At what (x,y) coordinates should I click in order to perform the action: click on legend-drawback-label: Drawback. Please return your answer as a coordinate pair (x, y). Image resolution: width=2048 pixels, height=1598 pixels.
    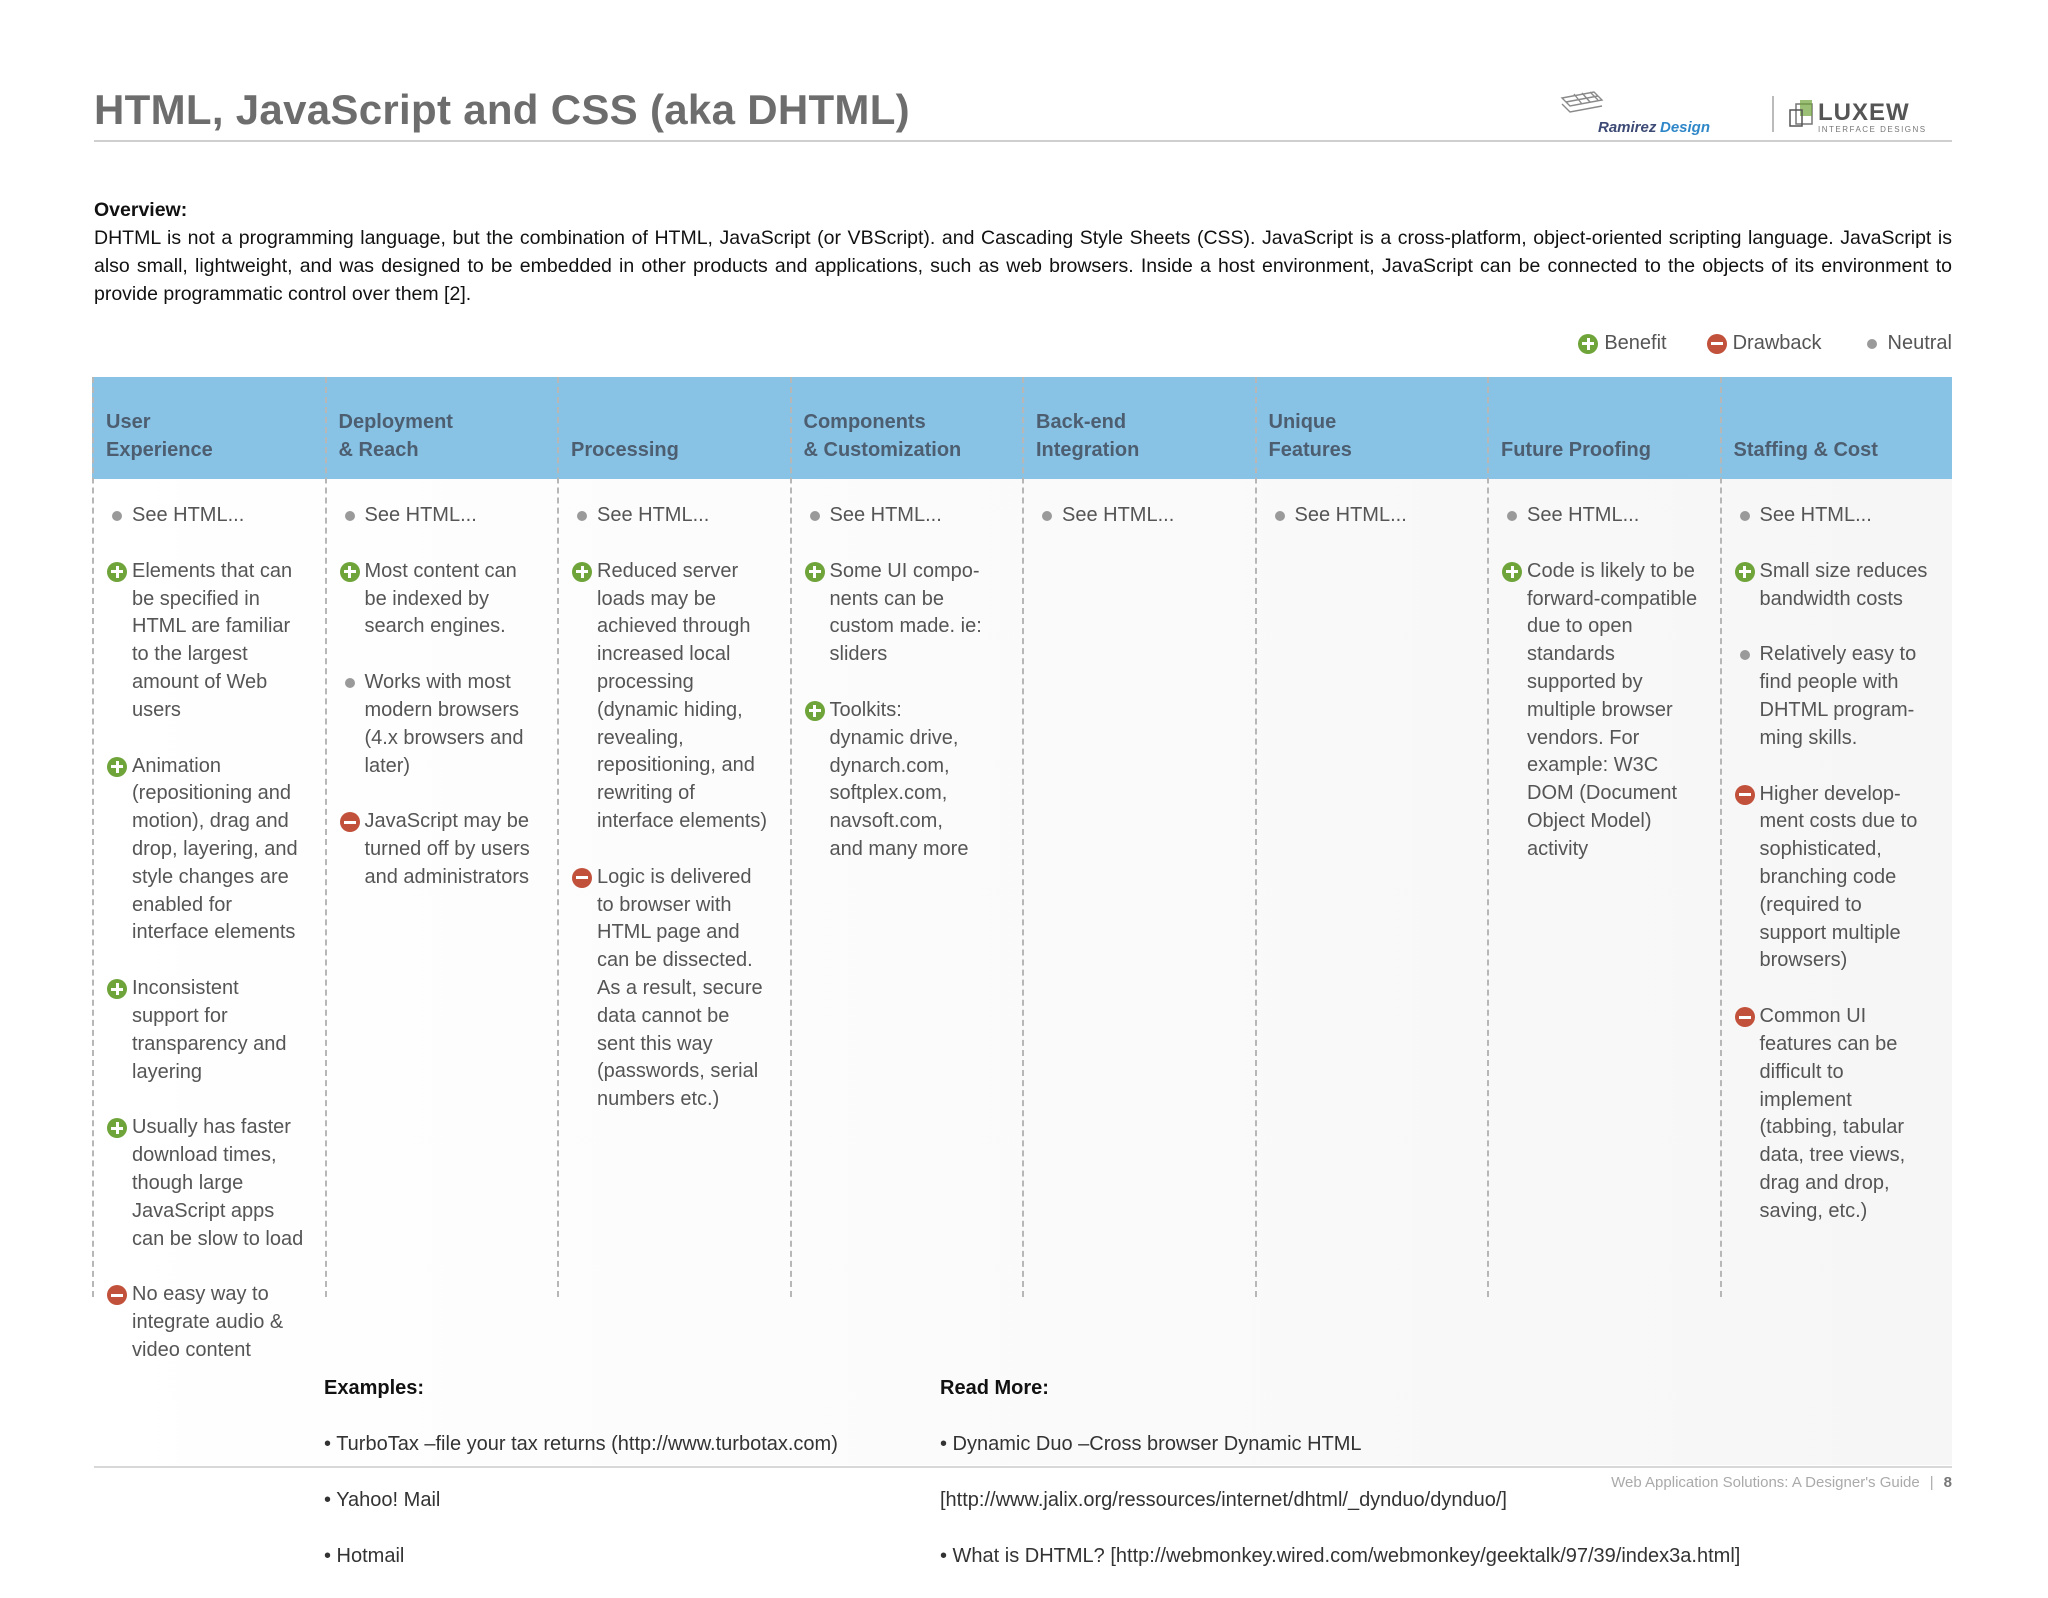
    Looking at the image, I should click on (1777, 343).